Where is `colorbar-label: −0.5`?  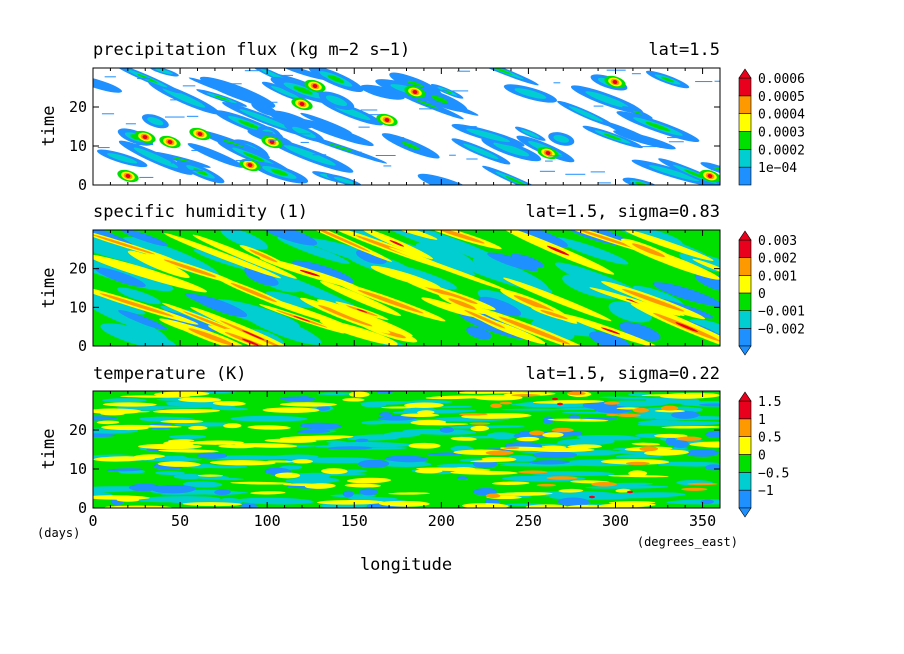
colorbar-label: −0.5 is located at coordinates (773, 473).